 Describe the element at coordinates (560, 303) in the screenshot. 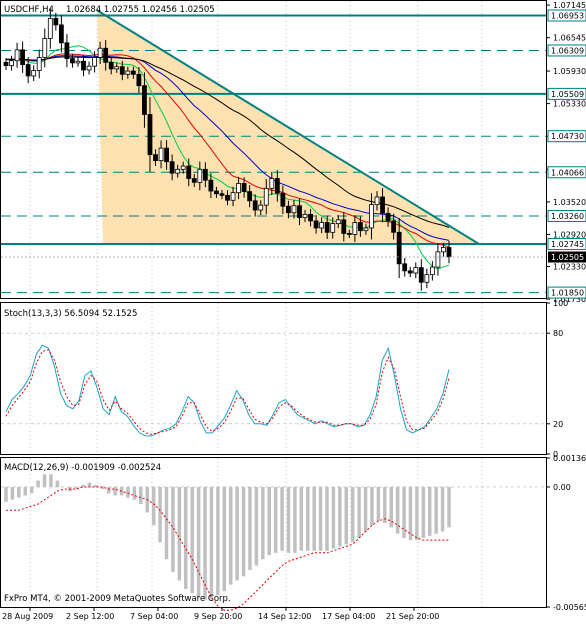

I see `stoch-axis-label: 100` at that location.